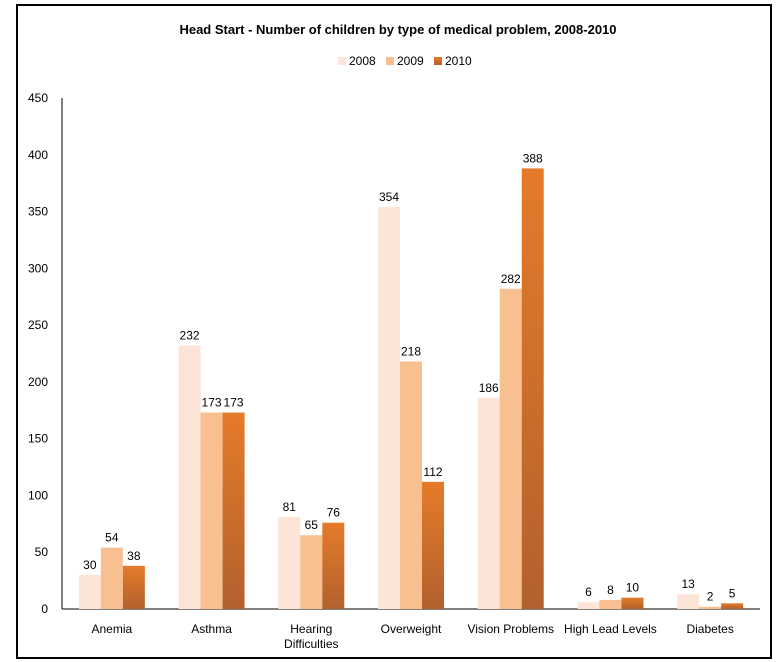 The width and height of the screenshot is (777, 662). What do you see at coordinates (588, 592) in the screenshot?
I see `data-label-2008: 6` at bounding box center [588, 592].